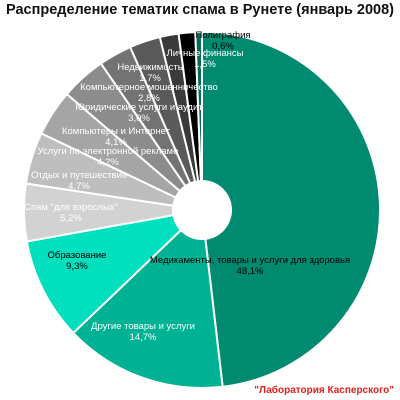 The height and width of the screenshot is (400, 400). What do you see at coordinates (222, 35) in the screenshot?
I see `slice-label: Полиграфия` at bounding box center [222, 35].